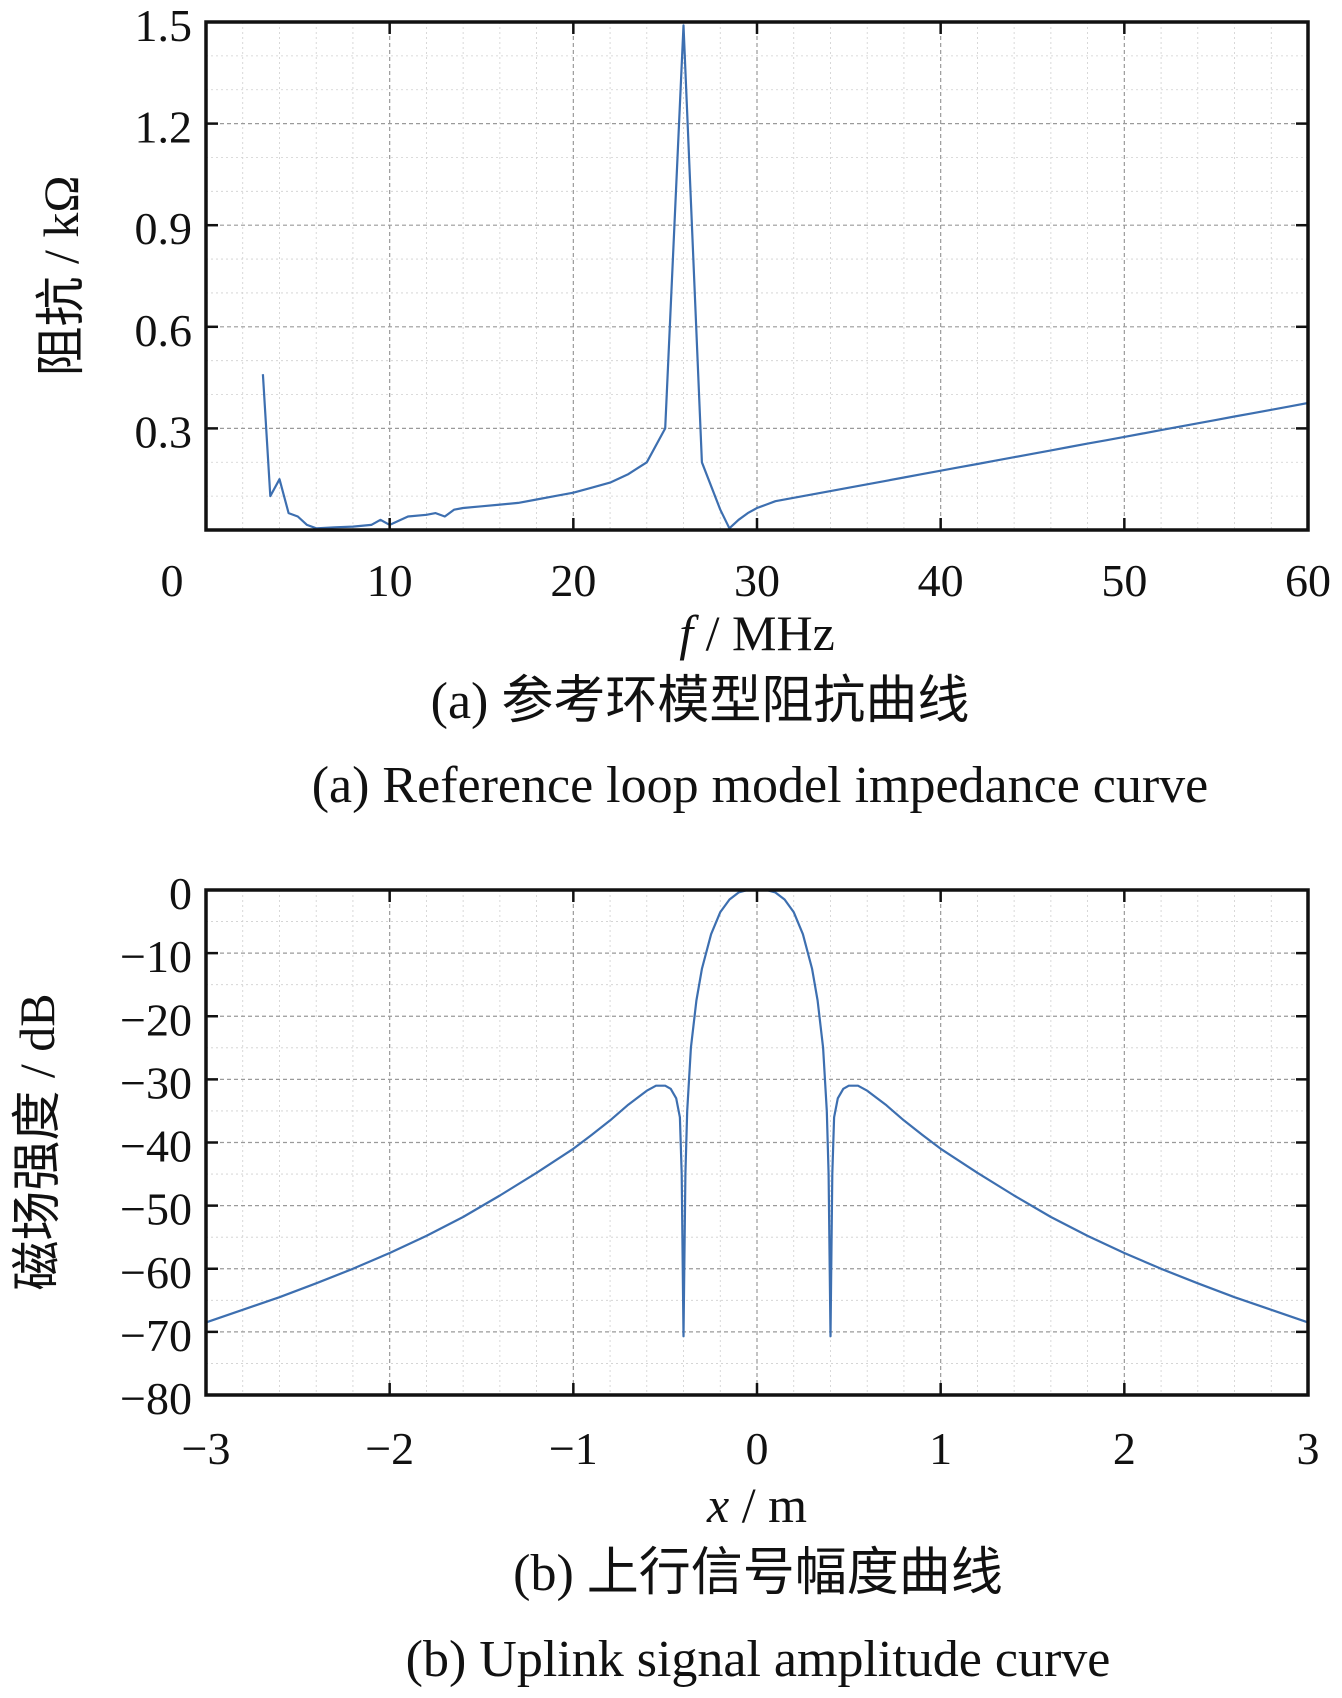 Image resolution: width=1342 pixels, height=1698 pixels. I want to click on y-tick-label: −40, so click(156, 1146).